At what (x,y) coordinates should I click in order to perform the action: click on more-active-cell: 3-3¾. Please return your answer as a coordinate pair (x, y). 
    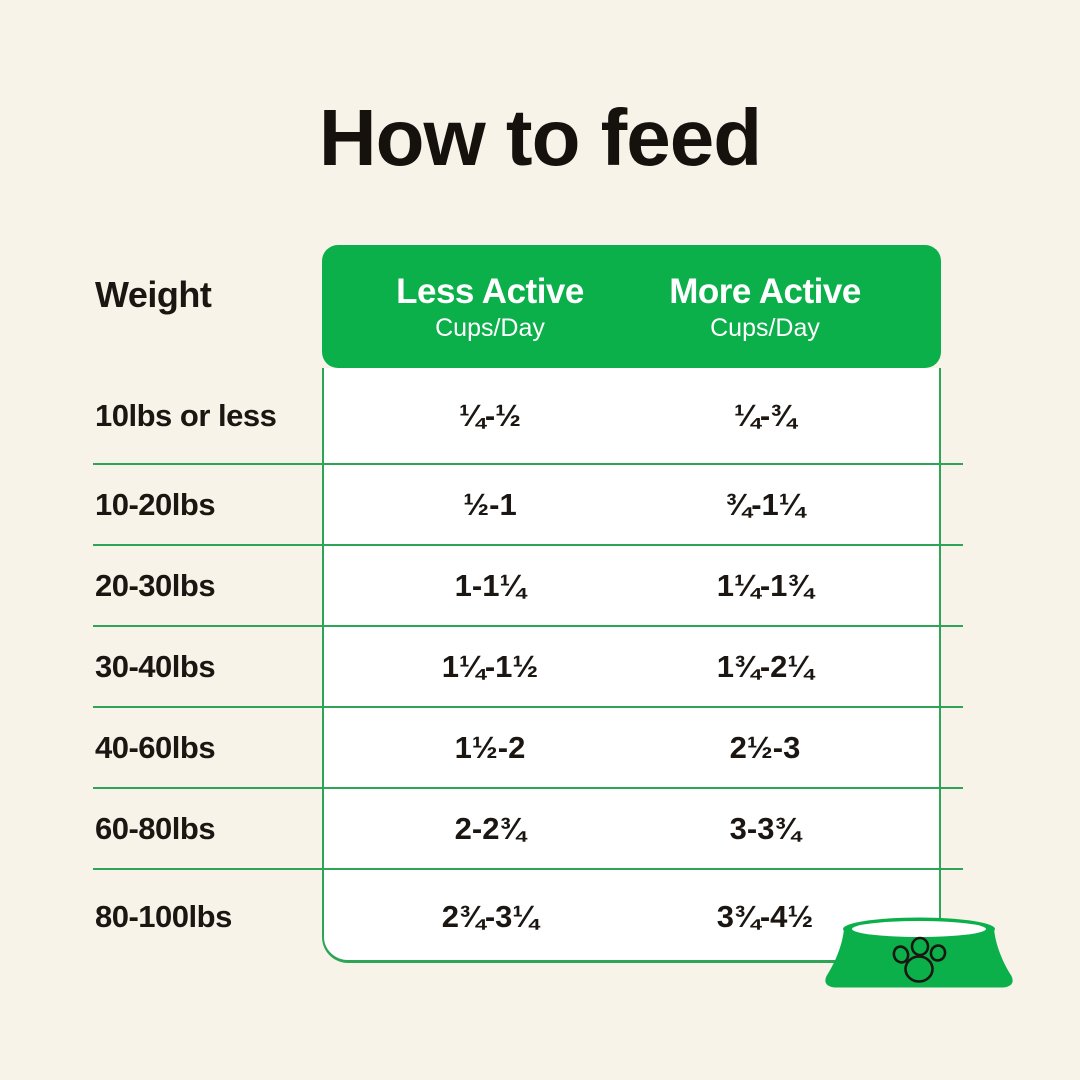
    Looking at the image, I should click on (765, 828).